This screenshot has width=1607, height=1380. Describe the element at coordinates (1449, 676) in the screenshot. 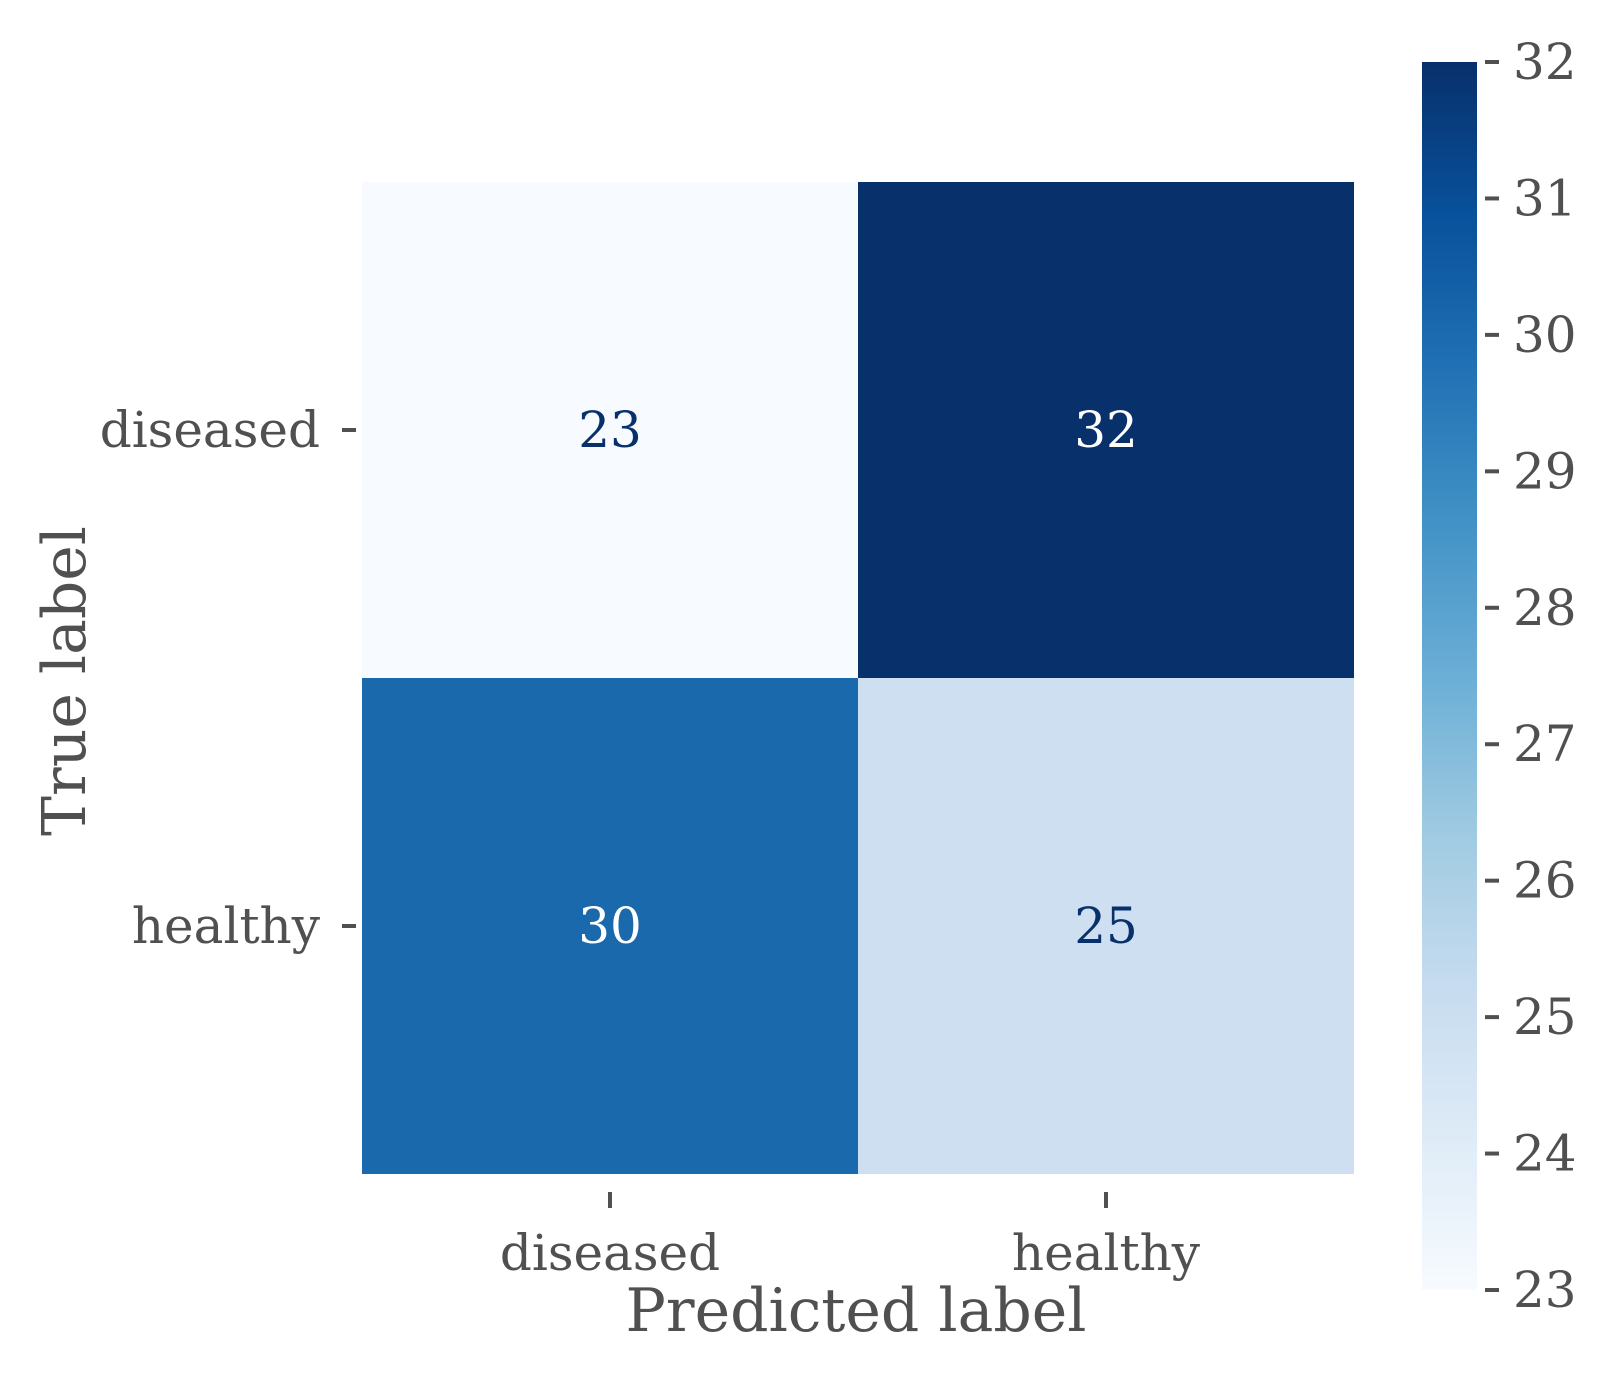

I see `colorbar-bar` at that location.